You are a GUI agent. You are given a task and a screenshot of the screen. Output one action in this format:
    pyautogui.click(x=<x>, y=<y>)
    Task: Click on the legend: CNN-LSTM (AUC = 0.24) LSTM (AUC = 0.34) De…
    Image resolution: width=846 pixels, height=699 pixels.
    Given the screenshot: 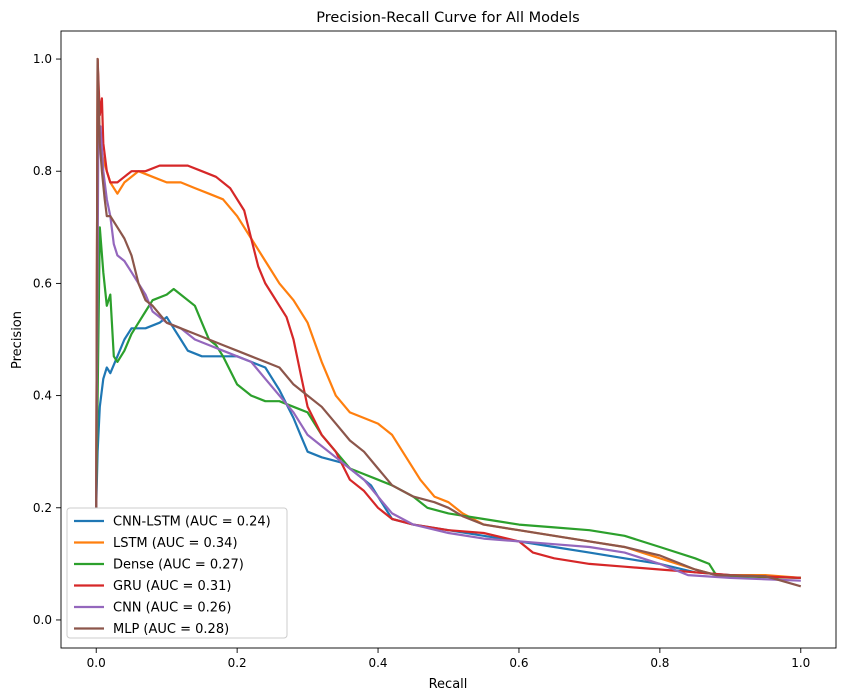 What is the action you would take?
    pyautogui.click(x=177, y=573)
    